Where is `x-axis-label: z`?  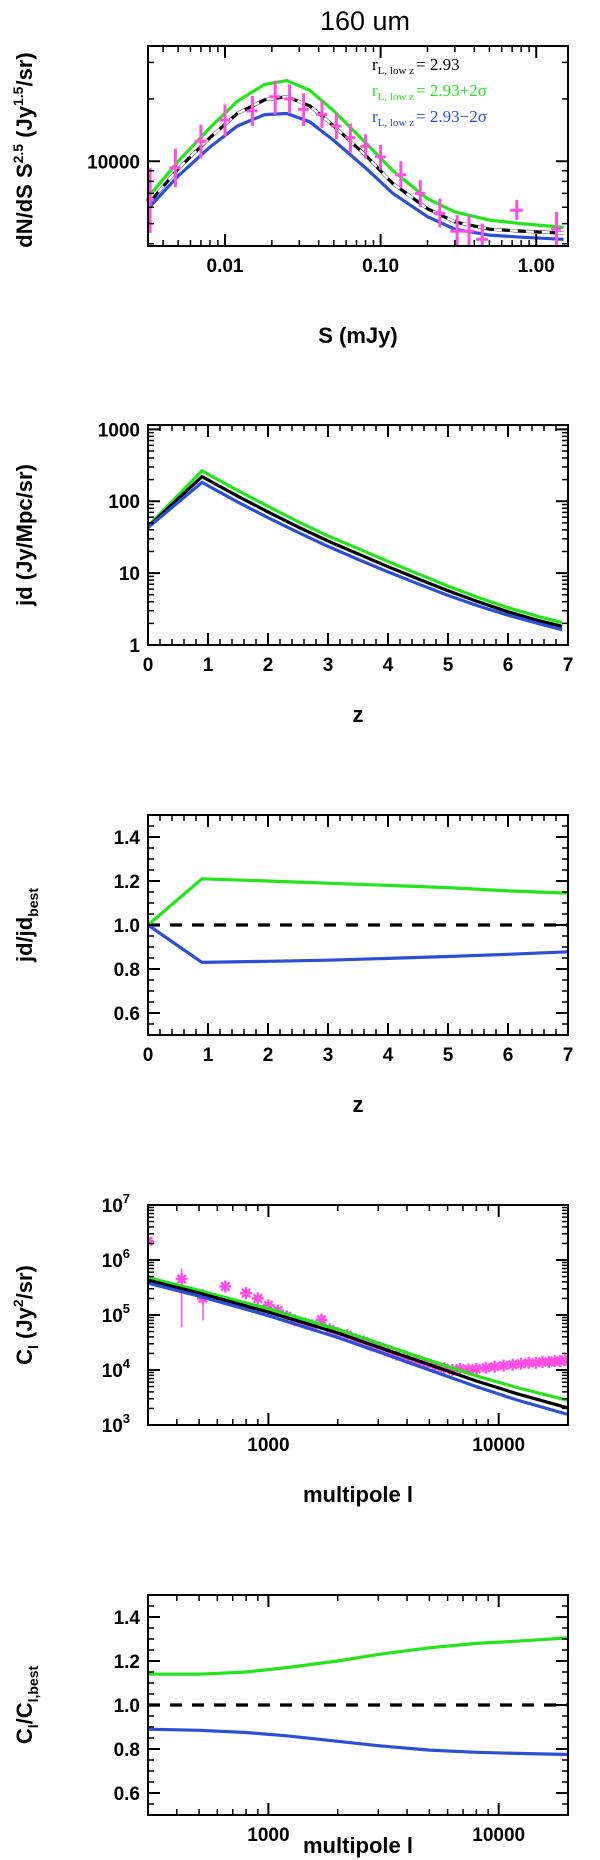 x-axis-label: z is located at coordinates (358, 1104).